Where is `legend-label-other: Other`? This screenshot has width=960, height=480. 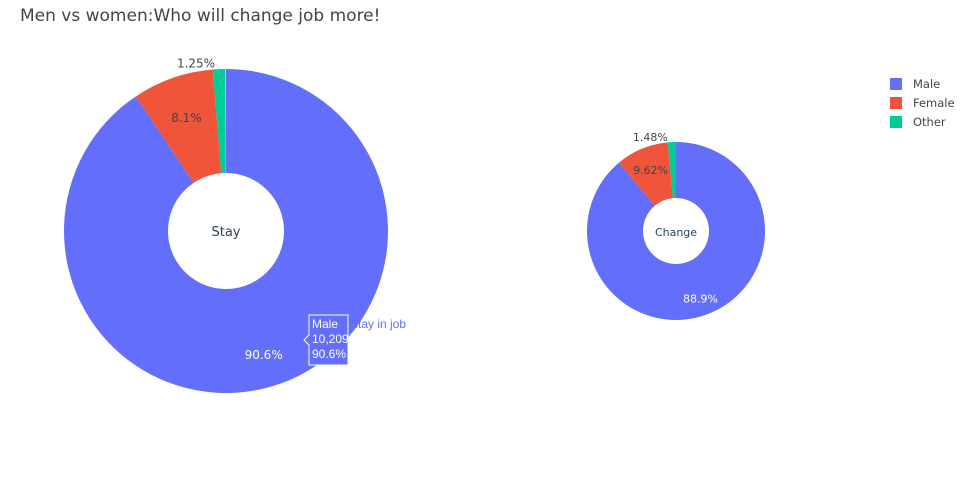
legend-label-other: Other is located at coordinates (929, 121).